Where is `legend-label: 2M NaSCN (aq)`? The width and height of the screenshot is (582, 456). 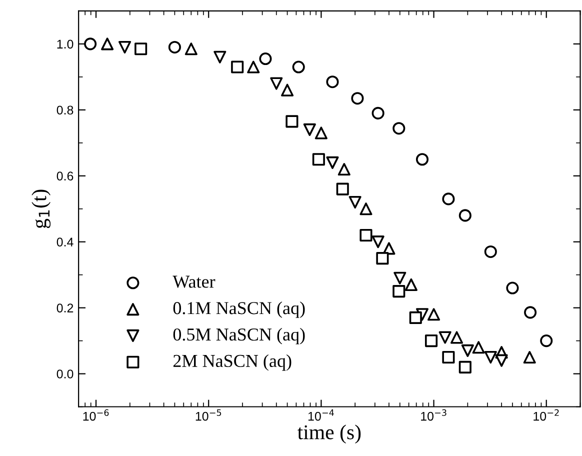 legend-label: 2M NaSCN (aq) is located at coordinates (232, 362).